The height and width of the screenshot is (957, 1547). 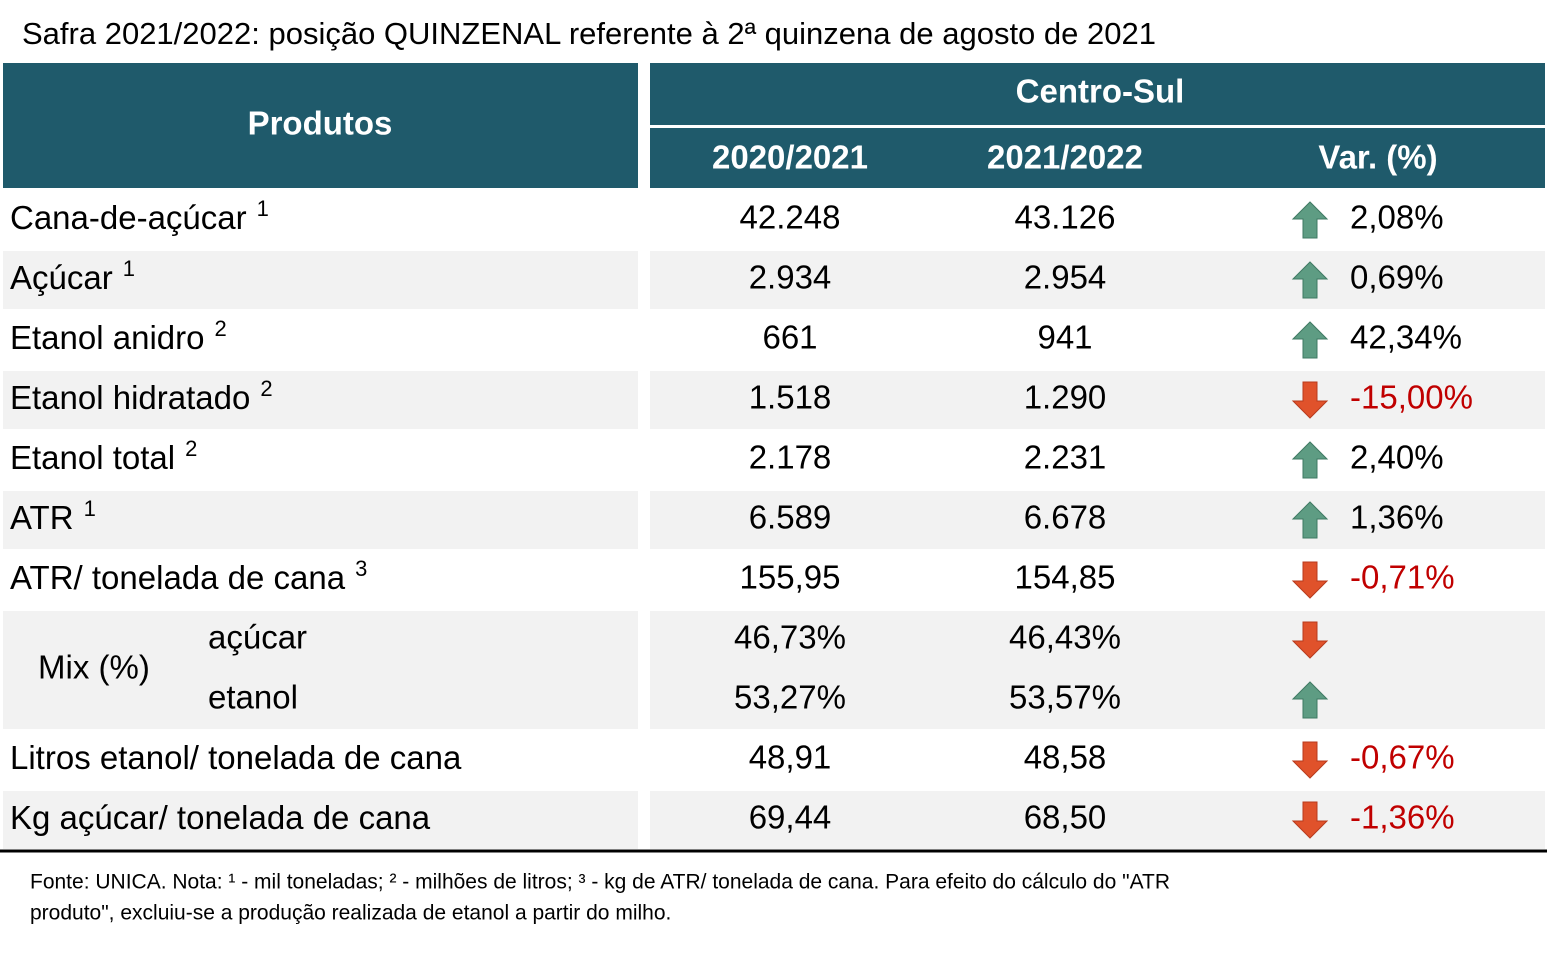 I want to click on row-label-text: Litros etanol/ tonelada de cana, so click(x=236, y=757).